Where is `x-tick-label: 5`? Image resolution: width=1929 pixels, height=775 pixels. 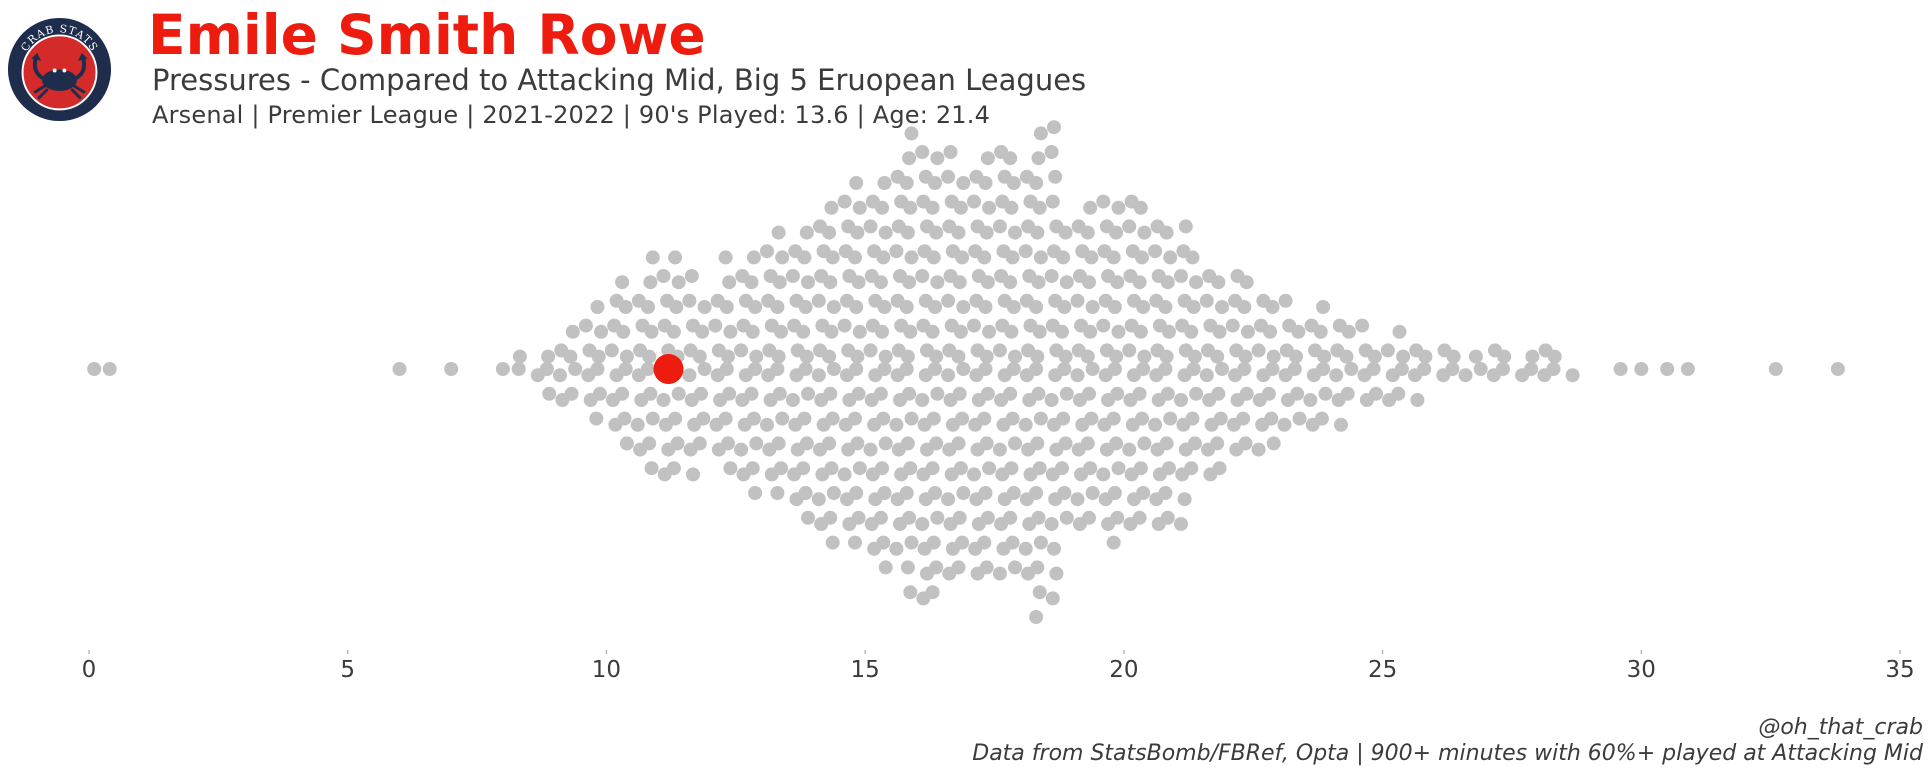 x-tick-label: 5 is located at coordinates (347, 670).